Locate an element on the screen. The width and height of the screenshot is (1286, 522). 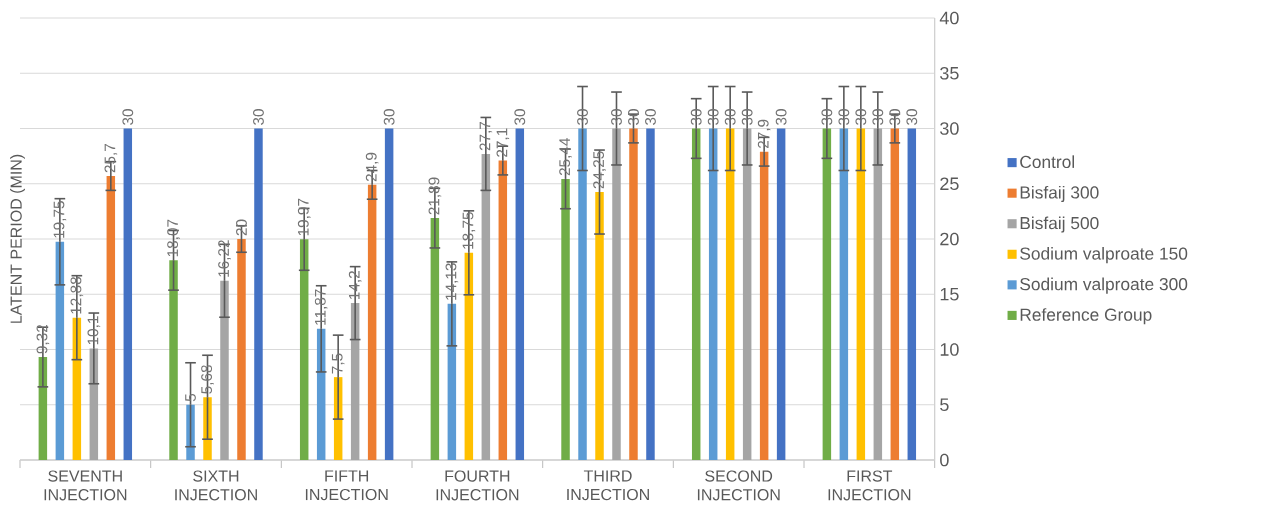
x-tick-label: FOURTH INJECTION is located at coordinates (477, 485).